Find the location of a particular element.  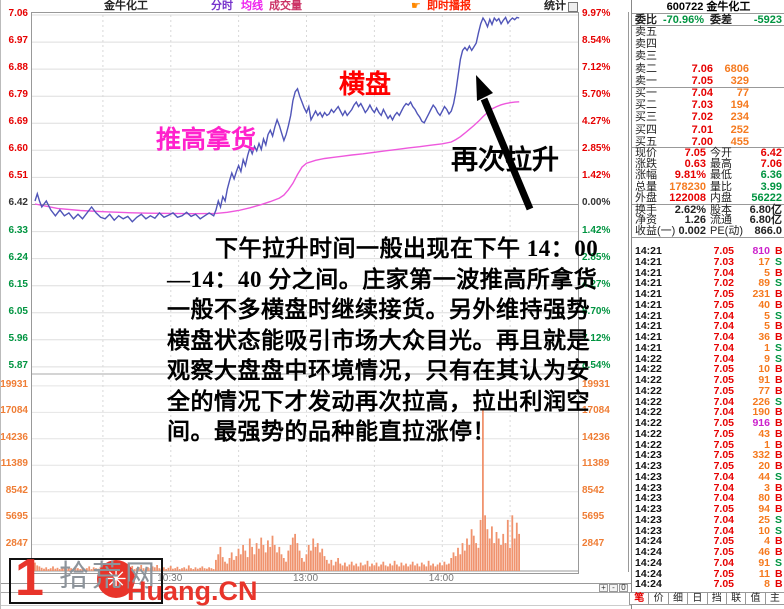

chart-zoom-out-button: - is located at coordinates (613, 588).